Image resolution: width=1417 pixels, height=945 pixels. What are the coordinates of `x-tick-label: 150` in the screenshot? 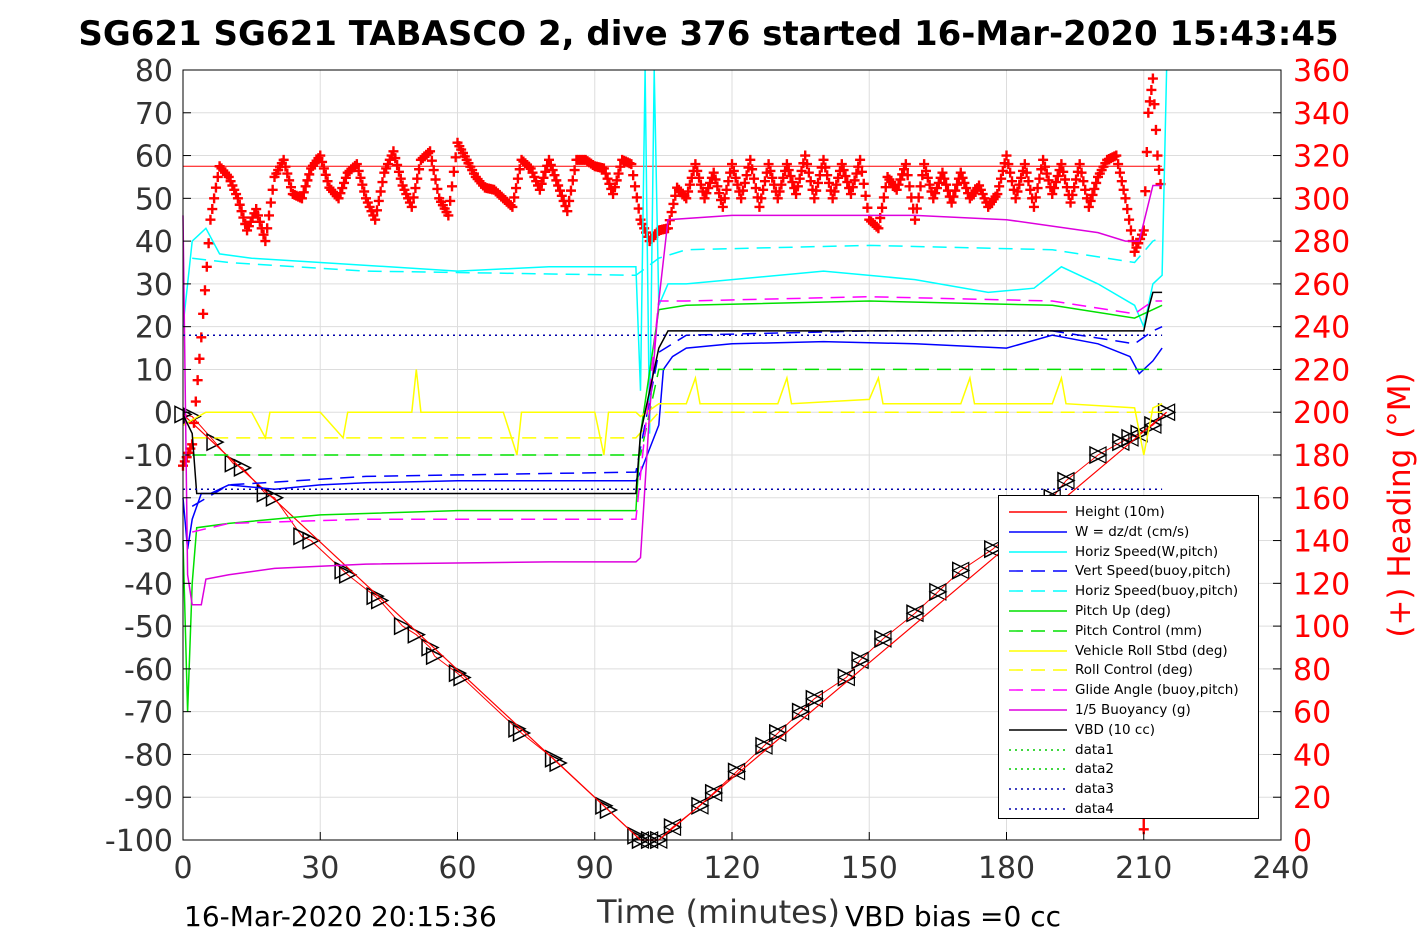 It's located at (869, 868).